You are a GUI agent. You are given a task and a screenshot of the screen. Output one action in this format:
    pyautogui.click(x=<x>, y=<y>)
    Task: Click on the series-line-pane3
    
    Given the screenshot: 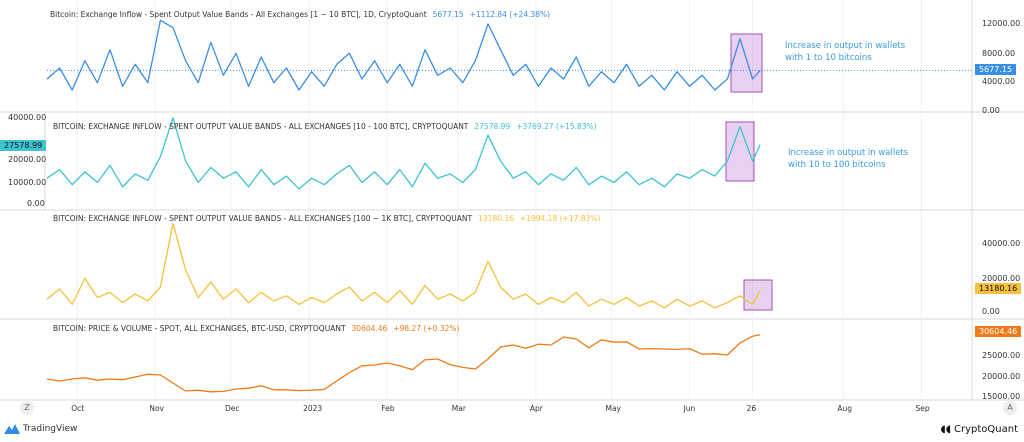 What is the action you would take?
    pyautogui.click(x=403, y=265)
    